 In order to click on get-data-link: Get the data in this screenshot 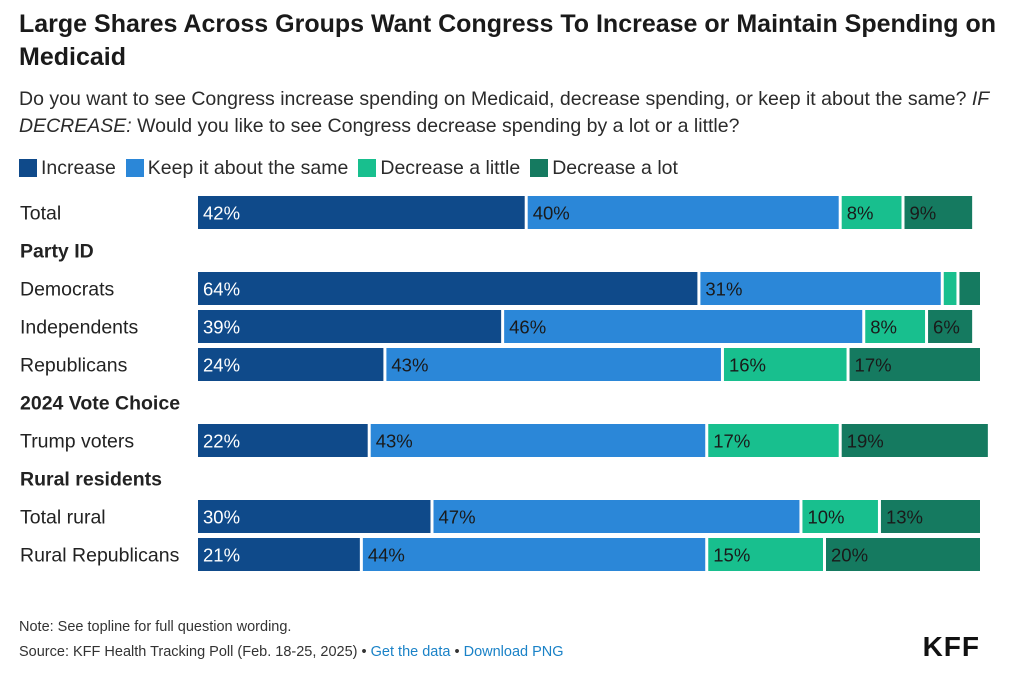, I will do `click(410, 652)`.